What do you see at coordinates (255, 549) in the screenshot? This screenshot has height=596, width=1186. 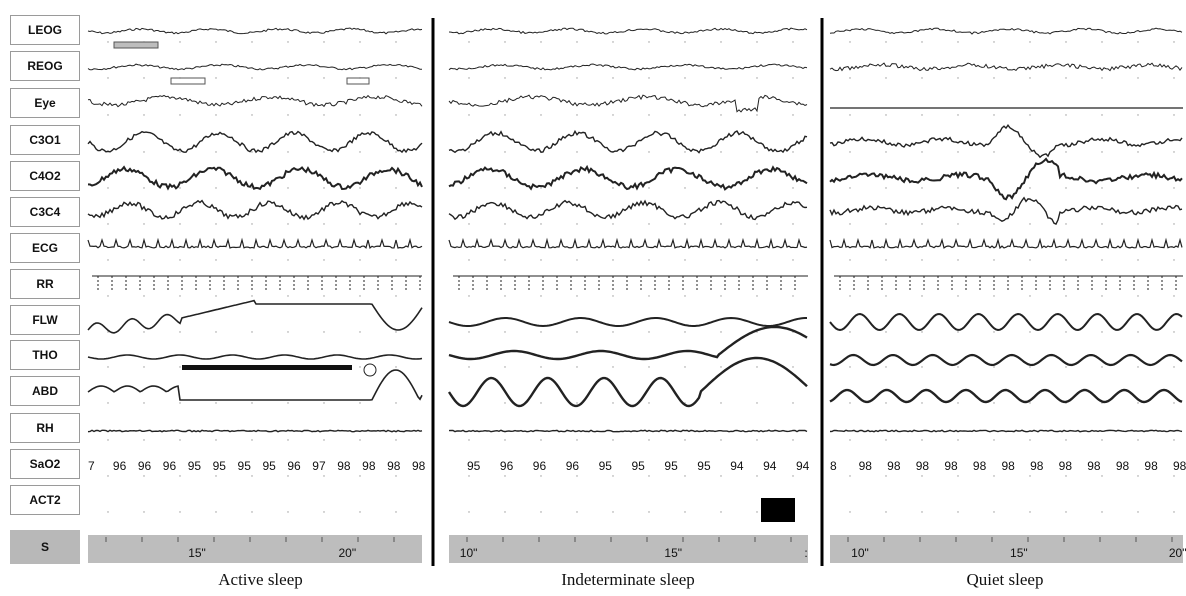 I see `time-bar-active` at bounding box center [255, 549].